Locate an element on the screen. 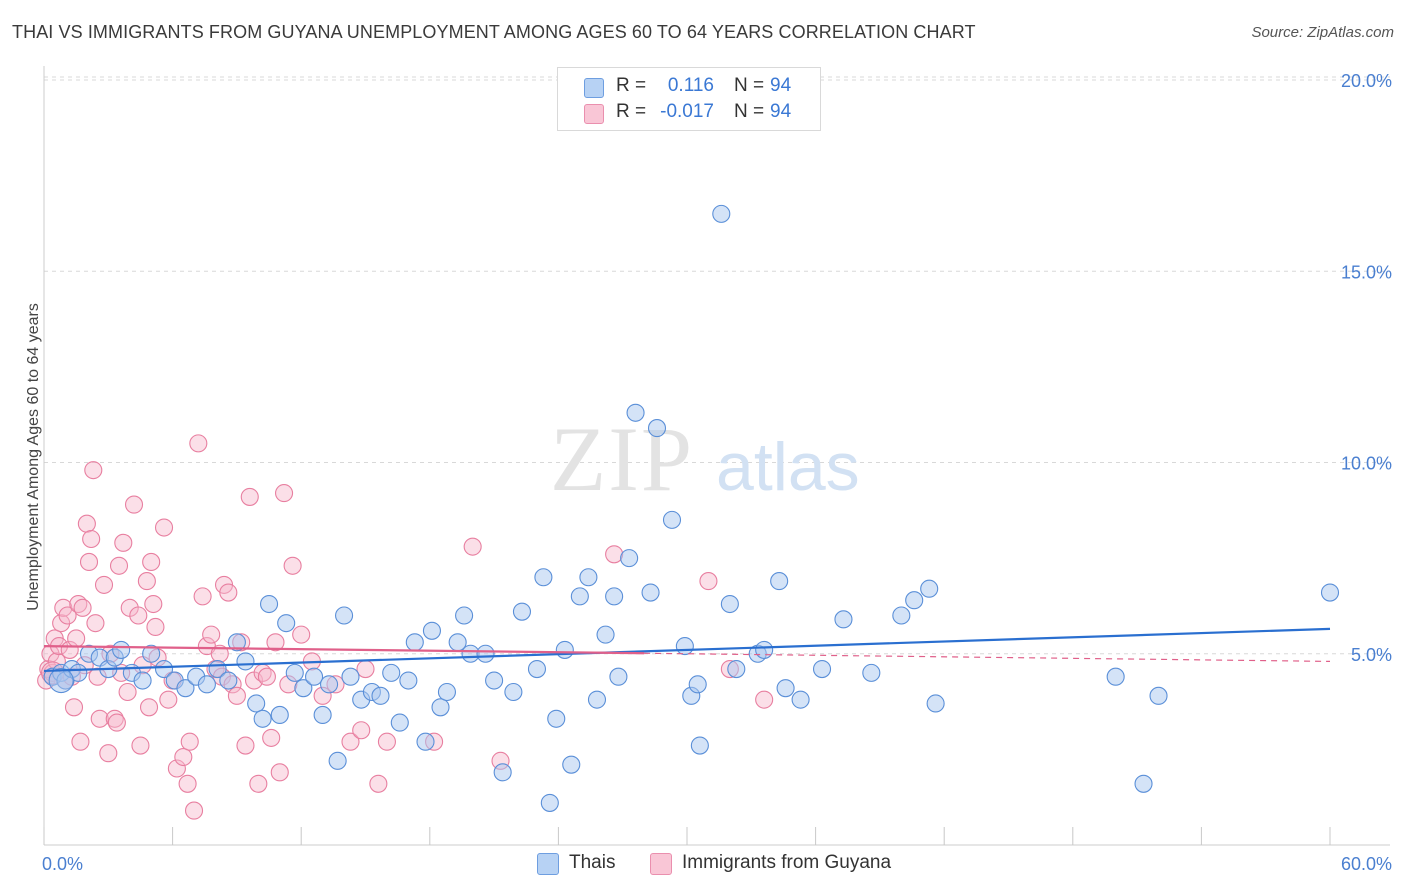 The width and height of the screenshot is (1406, 892). y-tick-label: 20.0% is located at coordinates (1366, 81).